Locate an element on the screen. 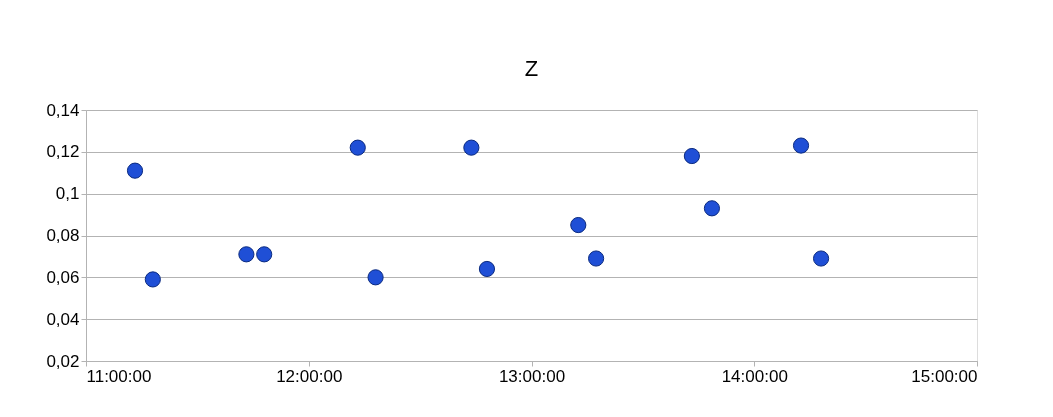 This screenshot has width=1053, height=417. x-tick-label: 14:00:00 is located at coordinates (754, 376).